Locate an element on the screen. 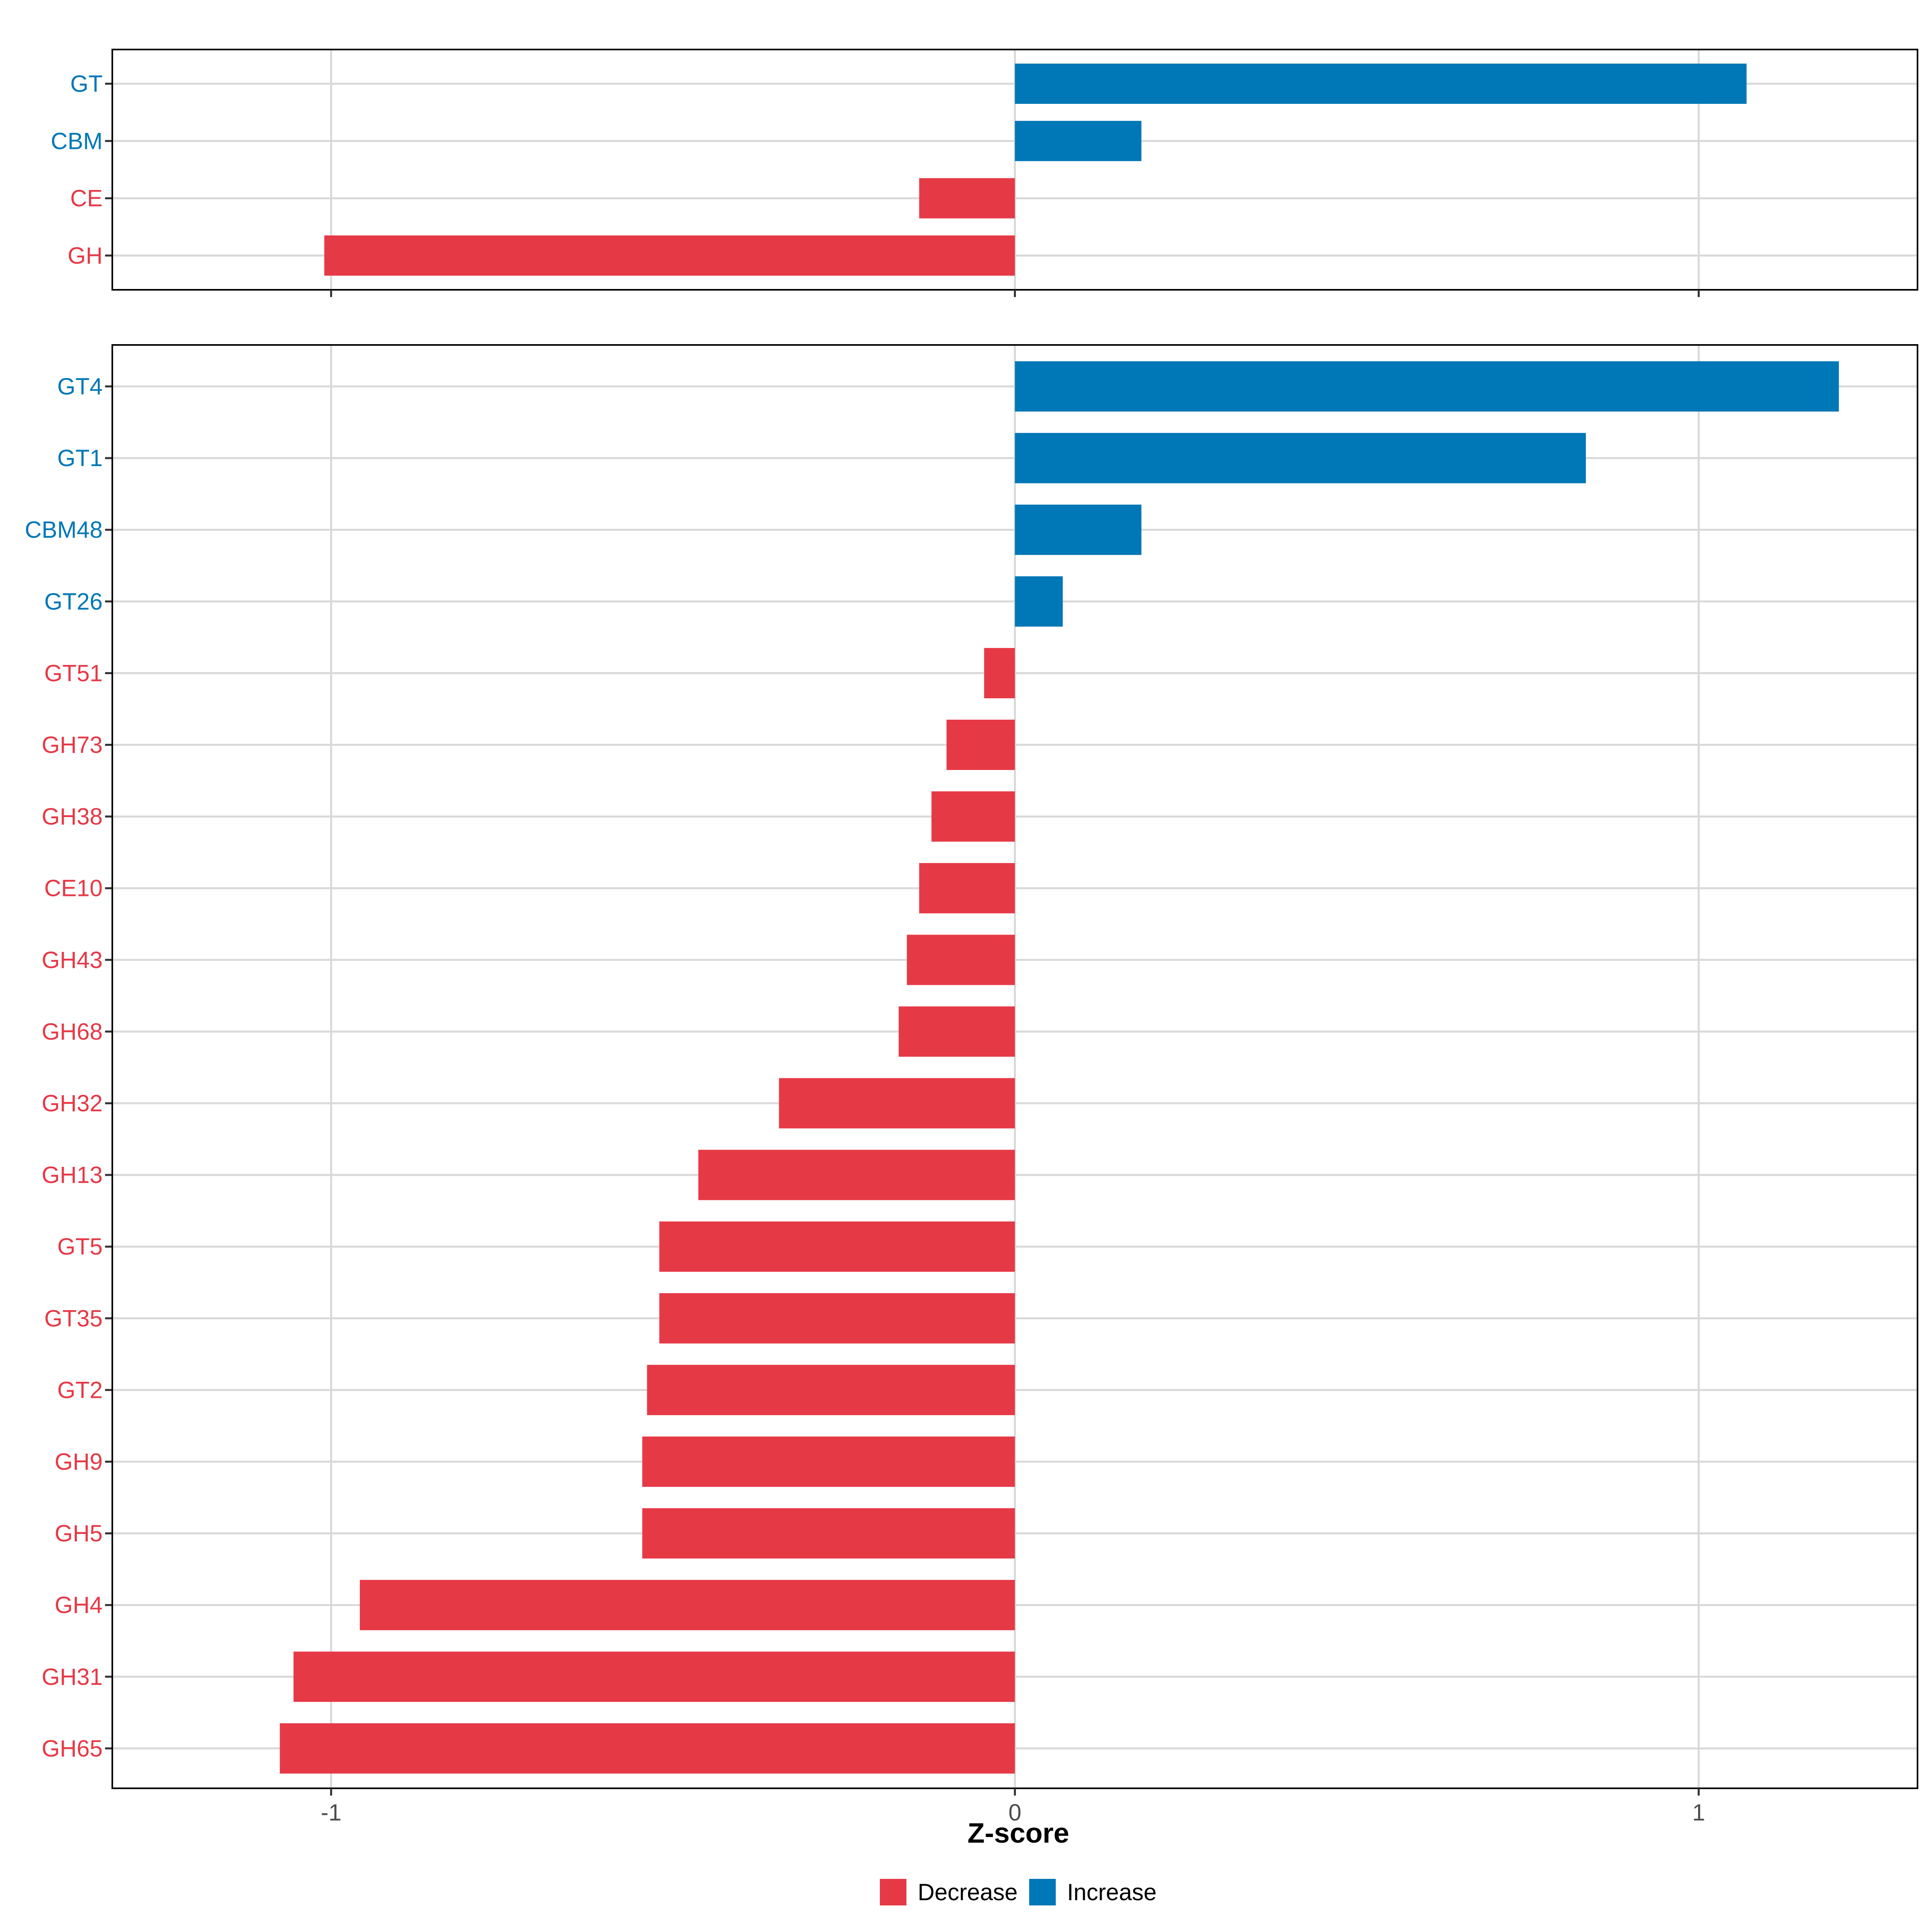 Image resolution: width=1932 pixels, height=1932 pixels. y-tick-label-gh9: GH9 is located at coordinates (79, 1462).